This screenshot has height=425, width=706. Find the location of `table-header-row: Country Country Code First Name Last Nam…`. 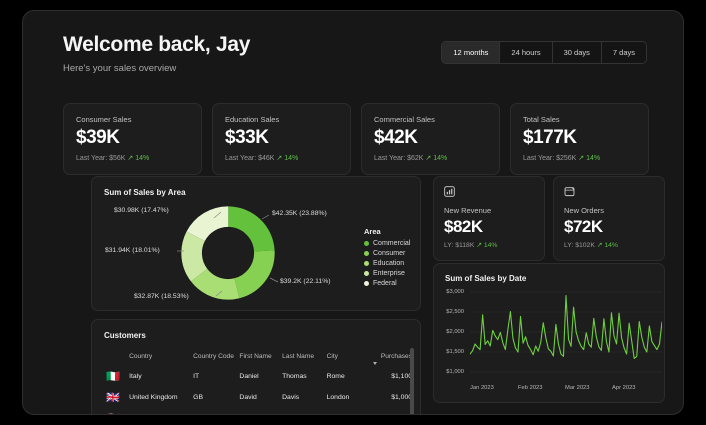

table-header-row: Country Country Code First Name Last Nam… is located at coordinates (257, 356).